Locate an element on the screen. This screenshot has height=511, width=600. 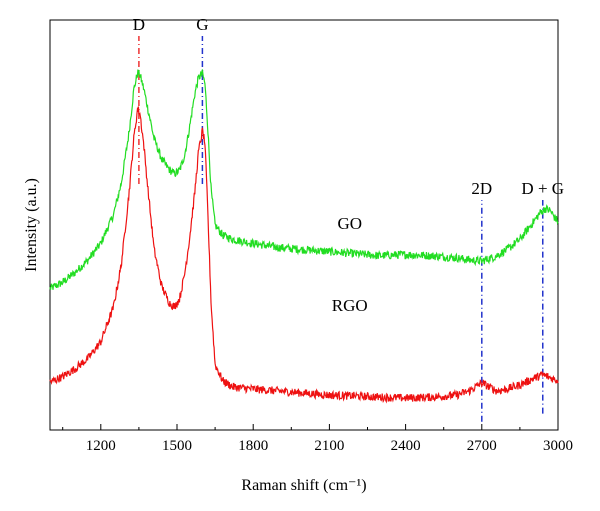
x-tick-label-3: 2100 is located at coordinates (329, 446).